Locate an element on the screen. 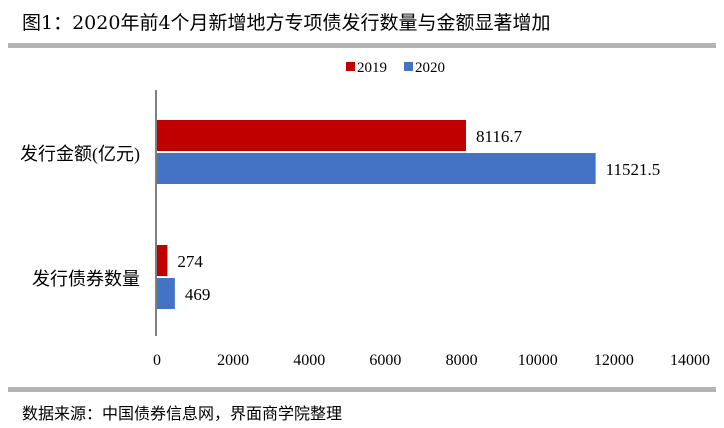 This screenshot has width=724, height=428. legend-swatch-2019 is located at coordinates (350, 66).